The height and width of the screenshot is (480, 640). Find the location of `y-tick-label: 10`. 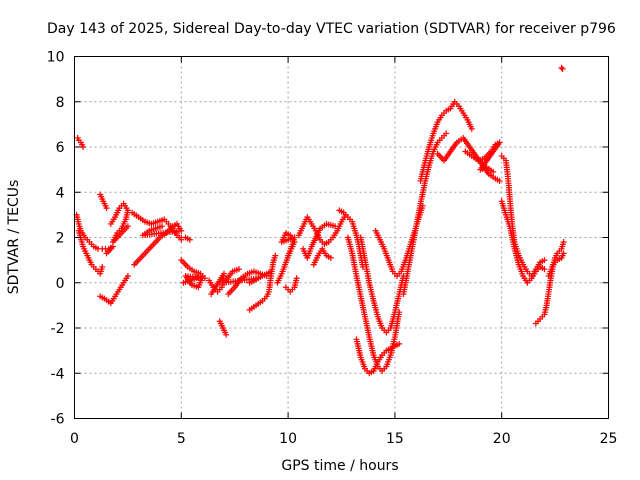

y-tick-label: 10 is located at coordinates (56, 58).